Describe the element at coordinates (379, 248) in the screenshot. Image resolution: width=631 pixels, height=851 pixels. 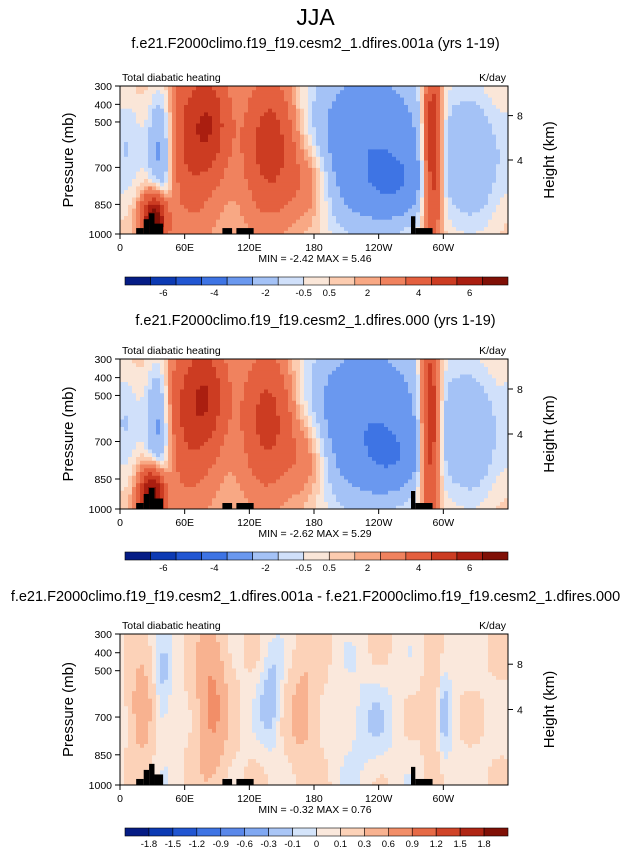
I see `x-tick-label: 120W` at that location.